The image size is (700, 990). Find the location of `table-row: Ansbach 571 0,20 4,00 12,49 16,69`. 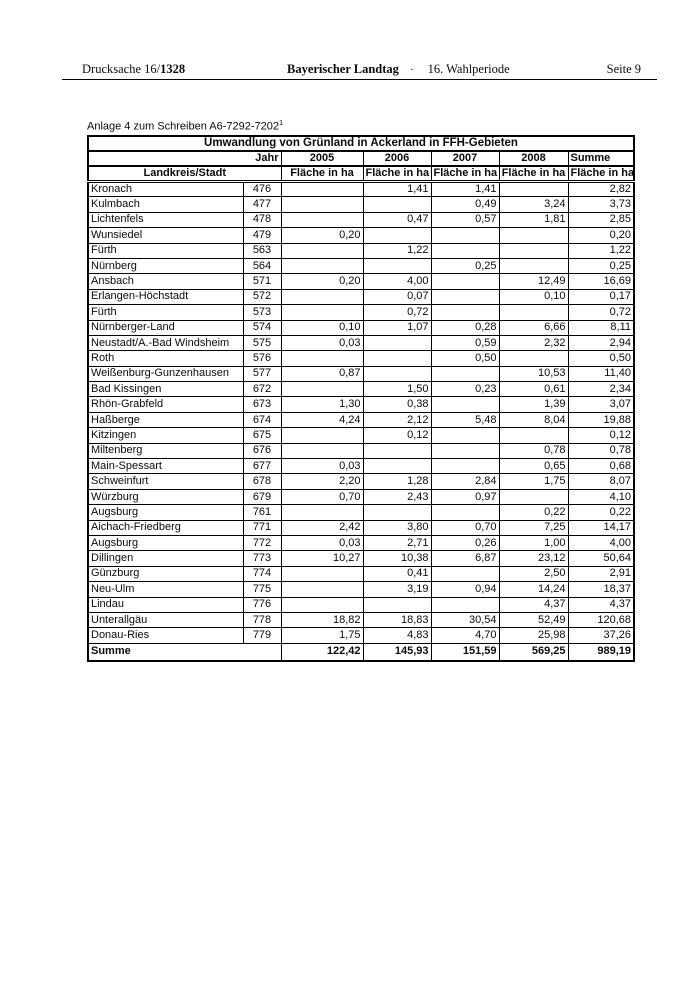

table-row: Ansbach 571 0,20 4,00 12,49 16,69 is located at coordinates (361, 281).